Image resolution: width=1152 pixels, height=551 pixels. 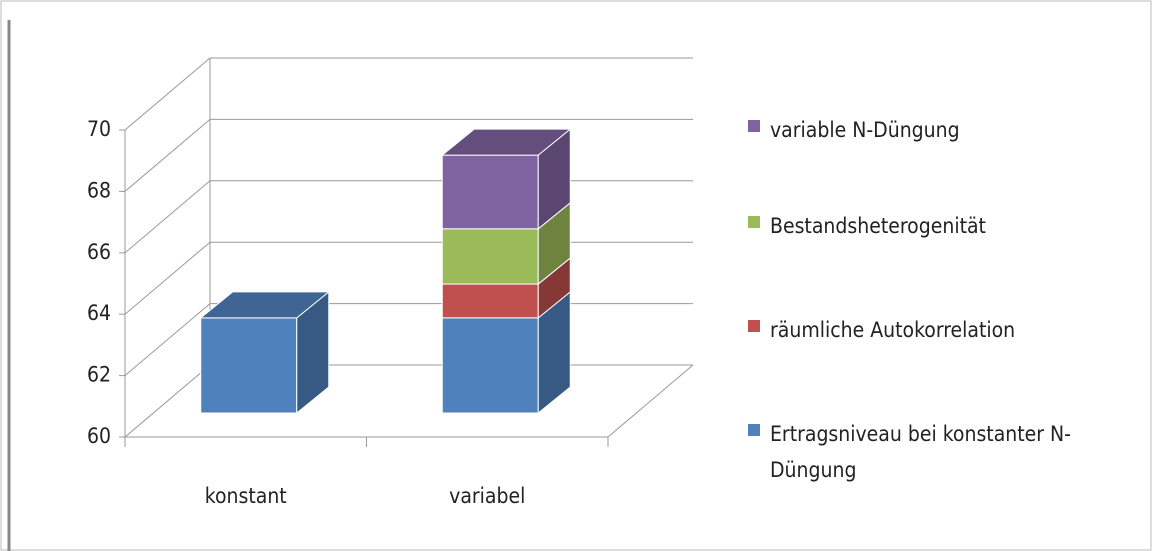 I want to click on legend-label: variable N-Düngung, so click(x=865, y=130).